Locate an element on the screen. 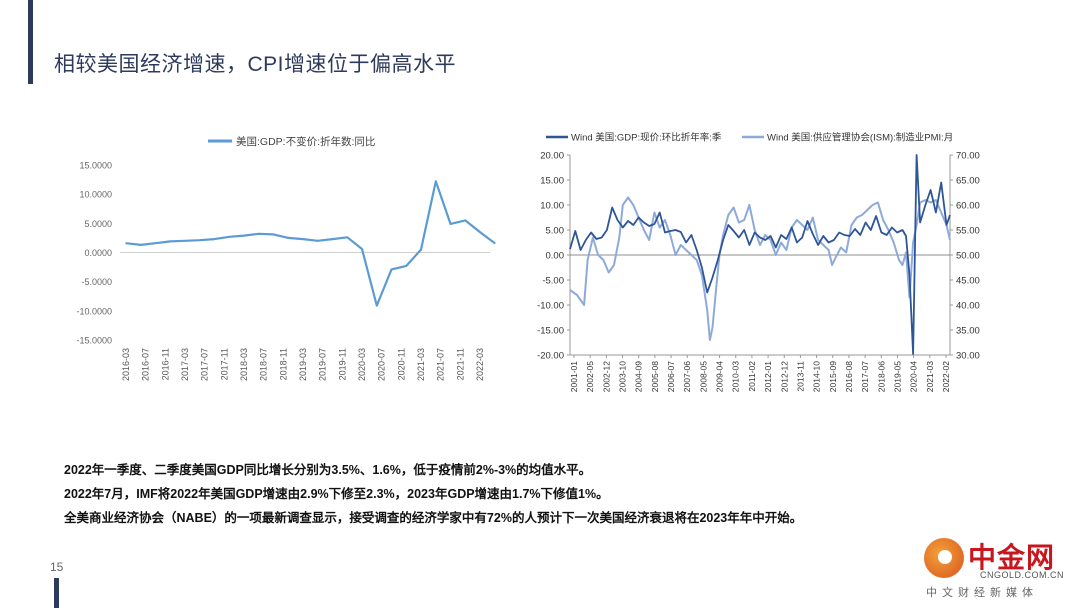 This screenshot has width=1080, height=608. y-left-tick-label: 0.00 is located at coordinates (555, 256).